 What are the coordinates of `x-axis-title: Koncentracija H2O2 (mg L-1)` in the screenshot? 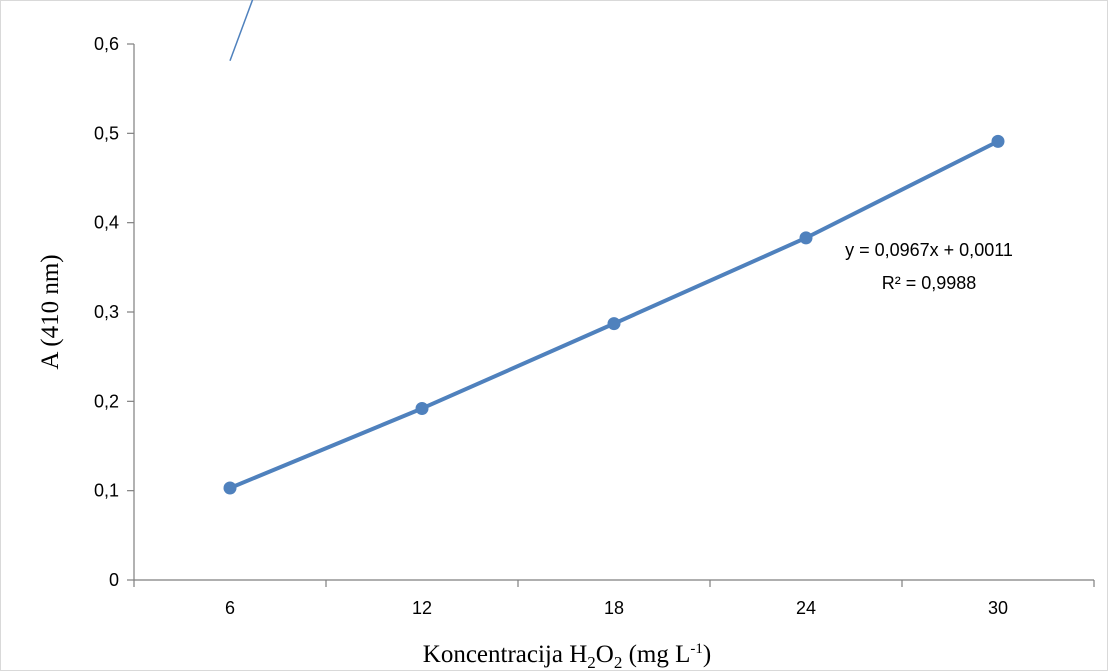 It's located at (567, 656).